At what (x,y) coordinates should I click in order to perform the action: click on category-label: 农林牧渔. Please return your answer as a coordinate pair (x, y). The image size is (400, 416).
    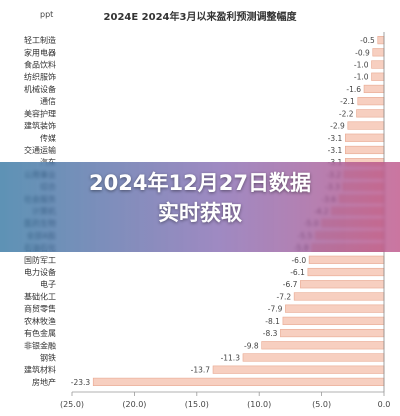
    Looking at the image, I should click on (40, 321).